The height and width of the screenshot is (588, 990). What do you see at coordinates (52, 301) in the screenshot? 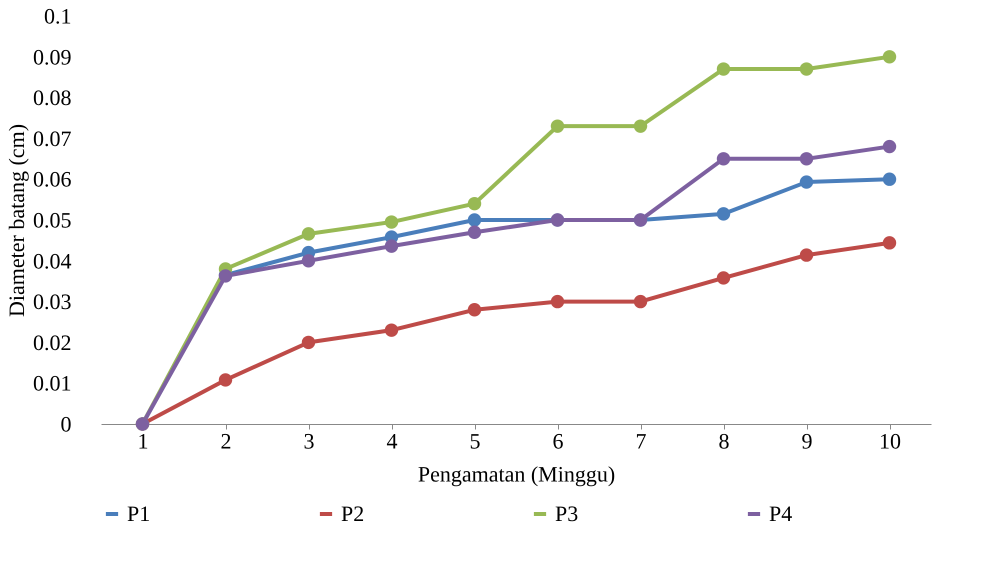
I see `y-tick-label: 0.03` at bounding box center [52, 301].